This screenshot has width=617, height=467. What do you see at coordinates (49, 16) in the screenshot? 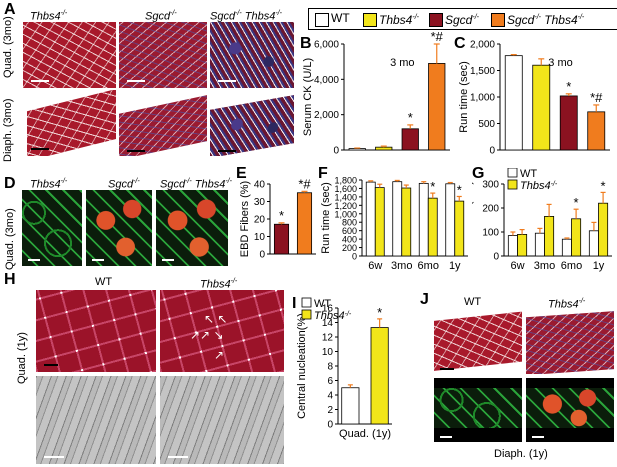
I see `a-col1-label: Thbs4-/-` at bounding box center [49, 16].